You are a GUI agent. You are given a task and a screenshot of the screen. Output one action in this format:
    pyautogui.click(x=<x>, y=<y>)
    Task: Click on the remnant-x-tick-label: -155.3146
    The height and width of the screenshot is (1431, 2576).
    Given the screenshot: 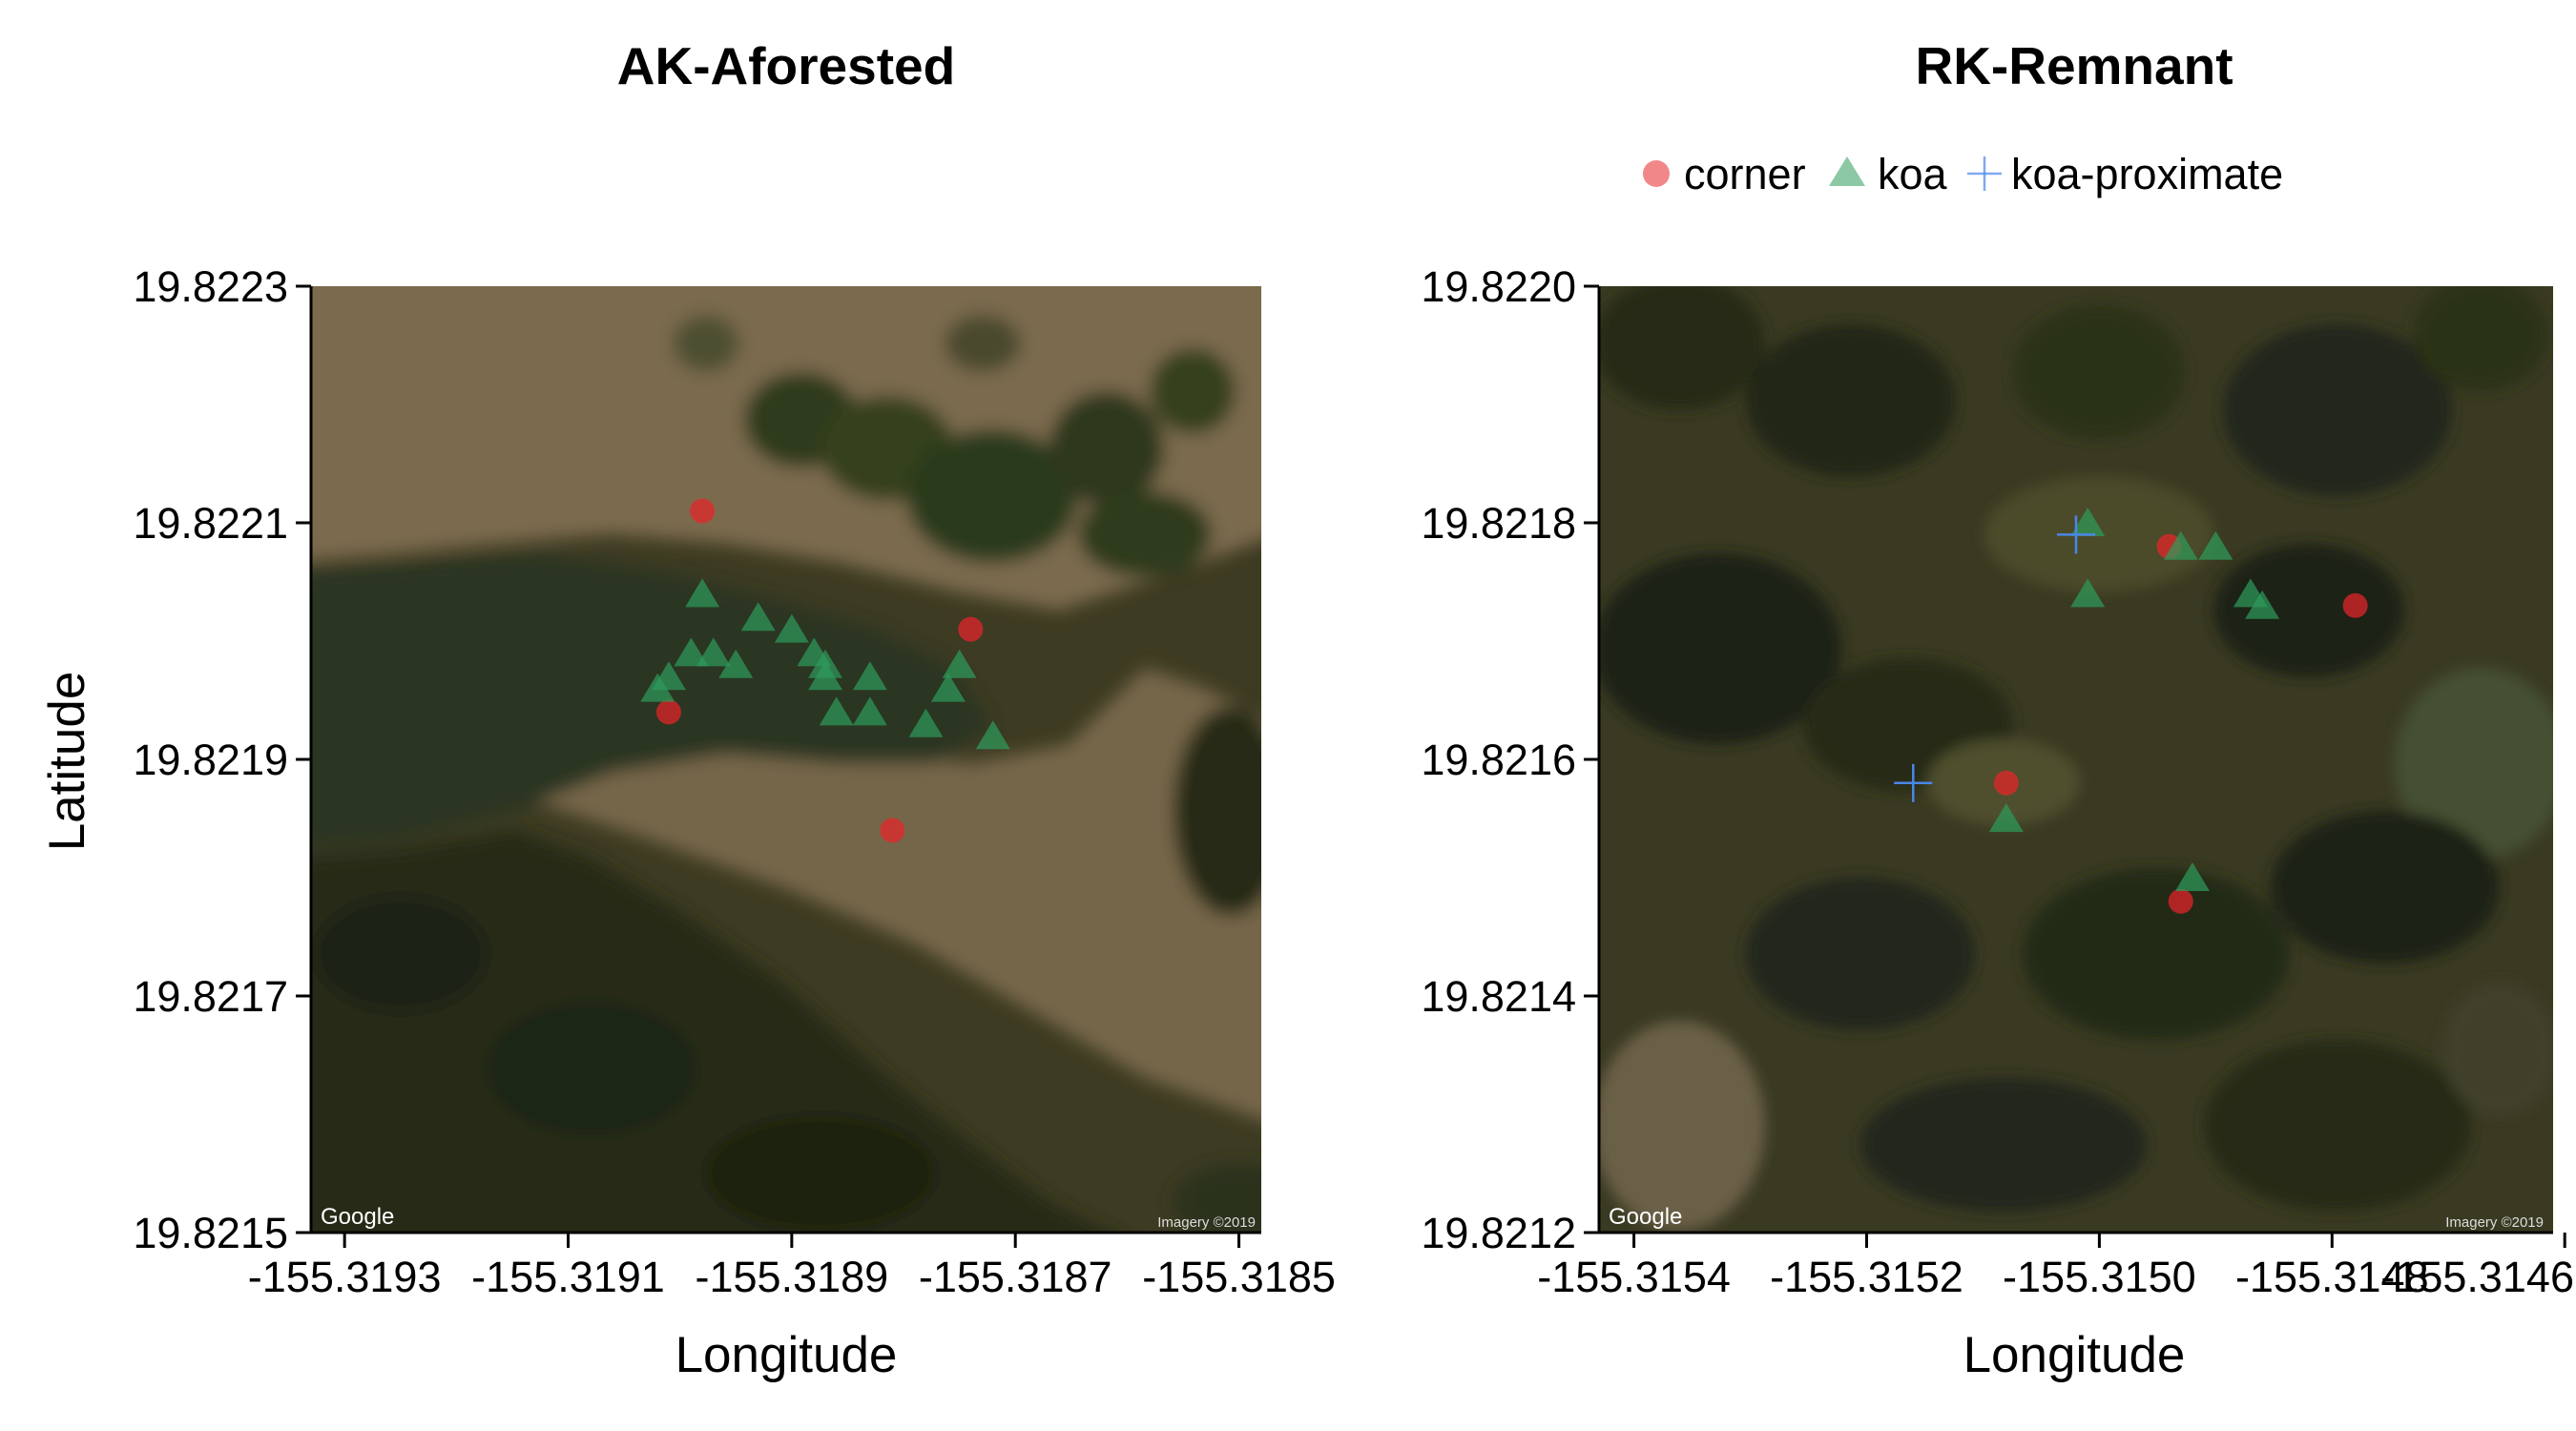 What is the action you would take?
    pyautogui.click(x=2477, y=1277)
    